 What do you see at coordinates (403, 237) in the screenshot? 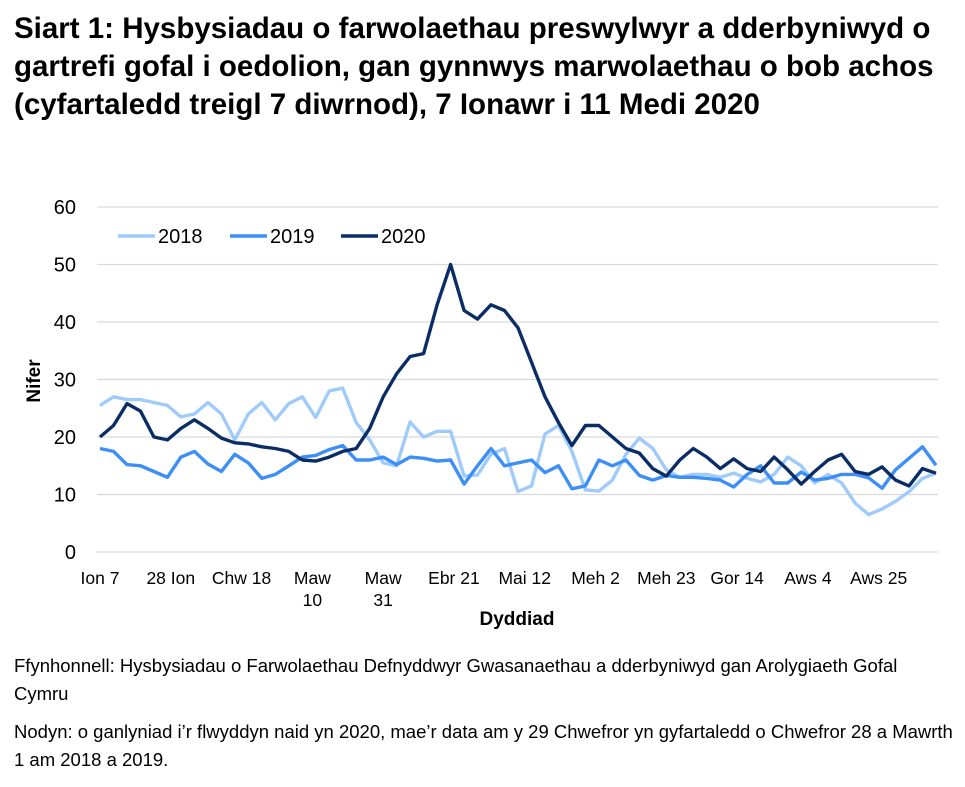
I see `legend-label: 2020` at bounding box center [403, 237].